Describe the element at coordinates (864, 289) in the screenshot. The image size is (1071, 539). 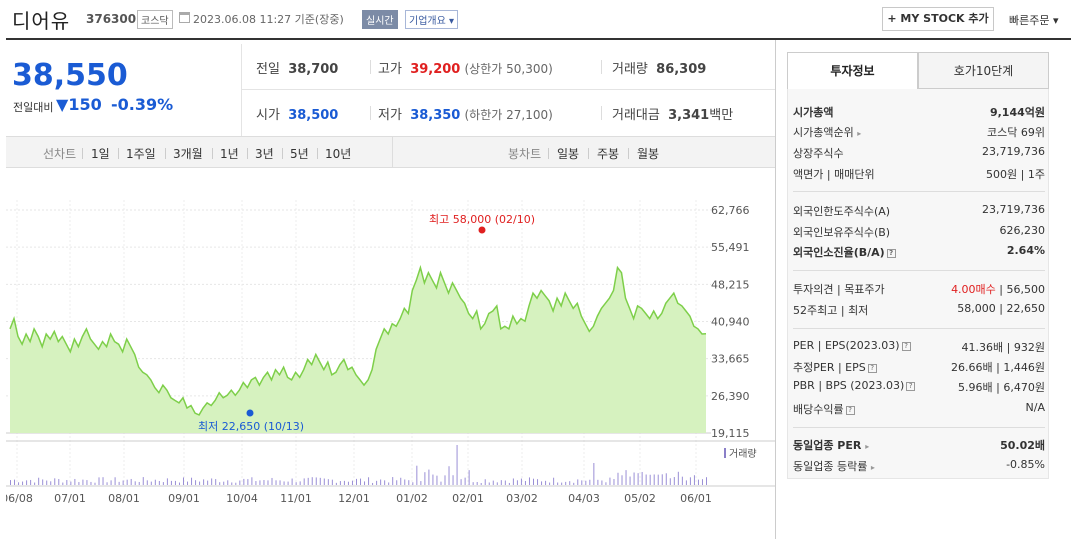
I see `target-label: 목표주가` at that location.